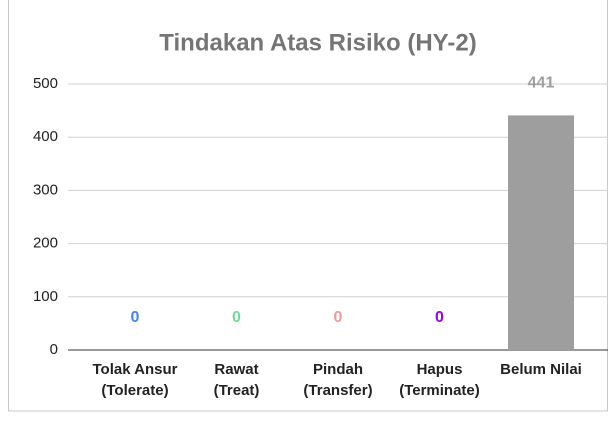 The width and height of the screenshot is (616, 427). I want to click on x-tick-label: Belum Nilai, so click(541, 369).